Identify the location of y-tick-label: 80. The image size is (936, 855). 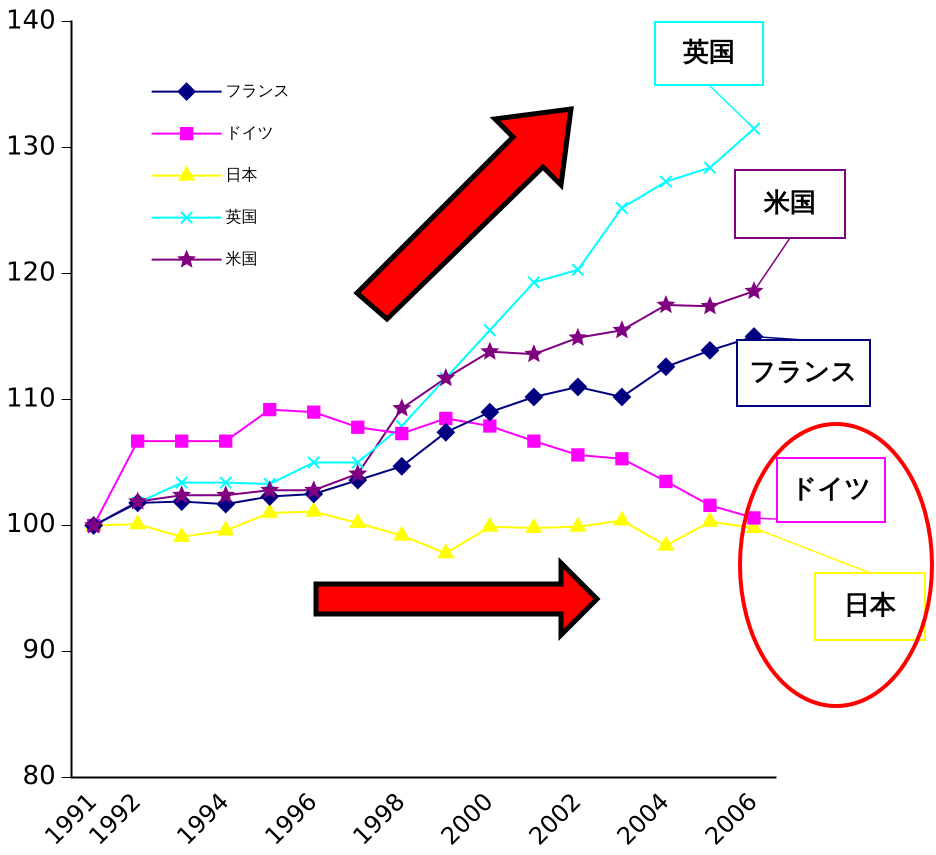
(39, 776).